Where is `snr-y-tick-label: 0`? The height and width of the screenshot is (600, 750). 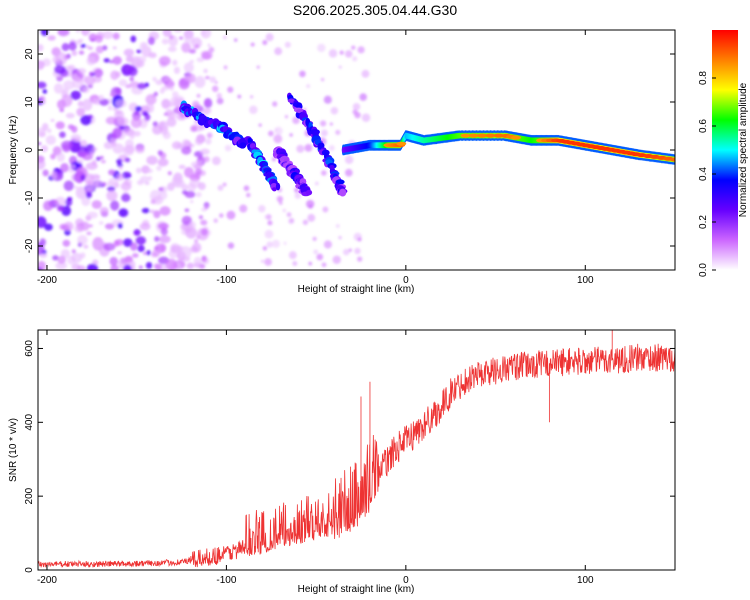 snr-y-tick-label: 0 is located at coordinates (29, 570).